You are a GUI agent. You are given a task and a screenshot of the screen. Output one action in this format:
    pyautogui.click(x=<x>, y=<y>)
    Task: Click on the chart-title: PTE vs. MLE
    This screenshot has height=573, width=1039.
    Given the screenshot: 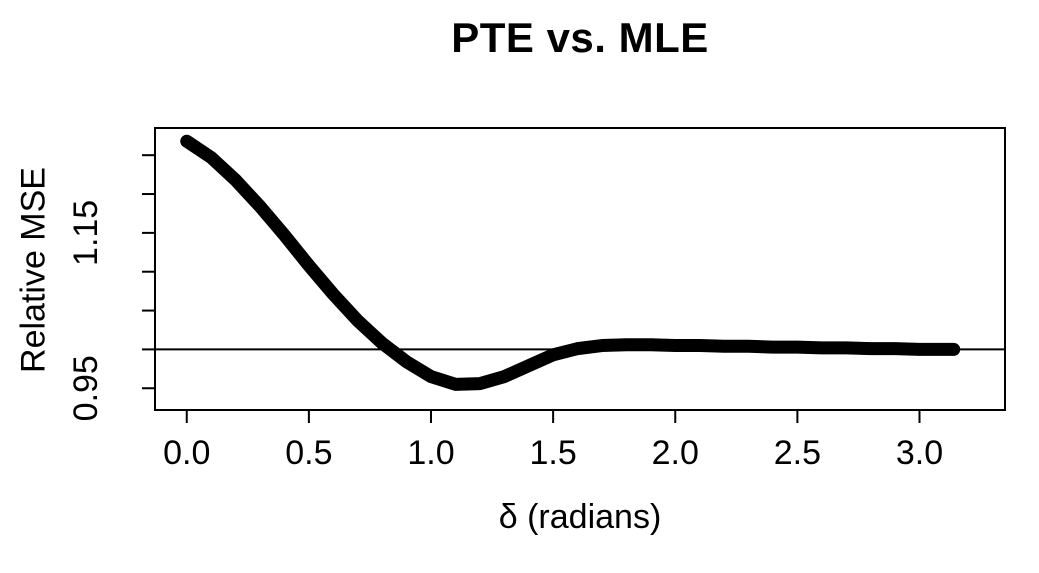 What is the action you would take?
    pyautogui.click(x=580, y=37)
    